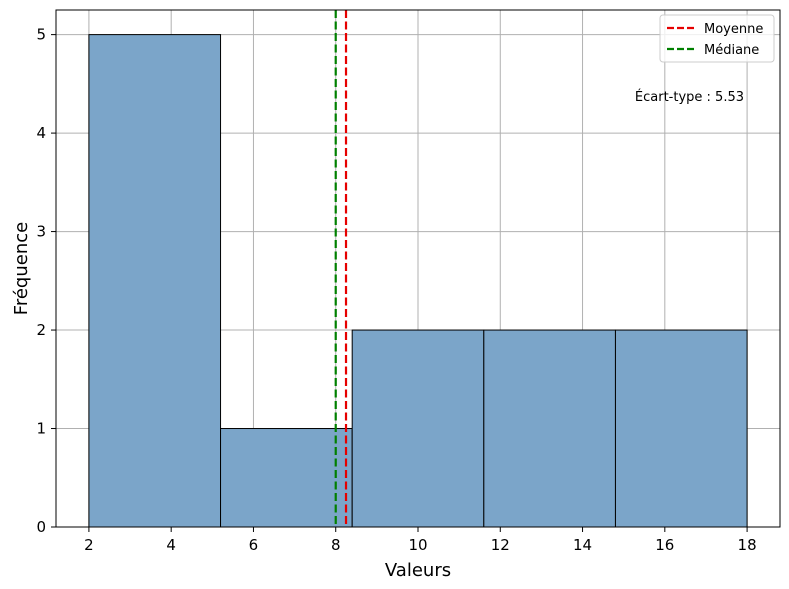 This screenshot has width=789, height=589. Describe the element at coordinates (731, 50) in the screenshot. I see `legend-label-2: Médiane` at that location.